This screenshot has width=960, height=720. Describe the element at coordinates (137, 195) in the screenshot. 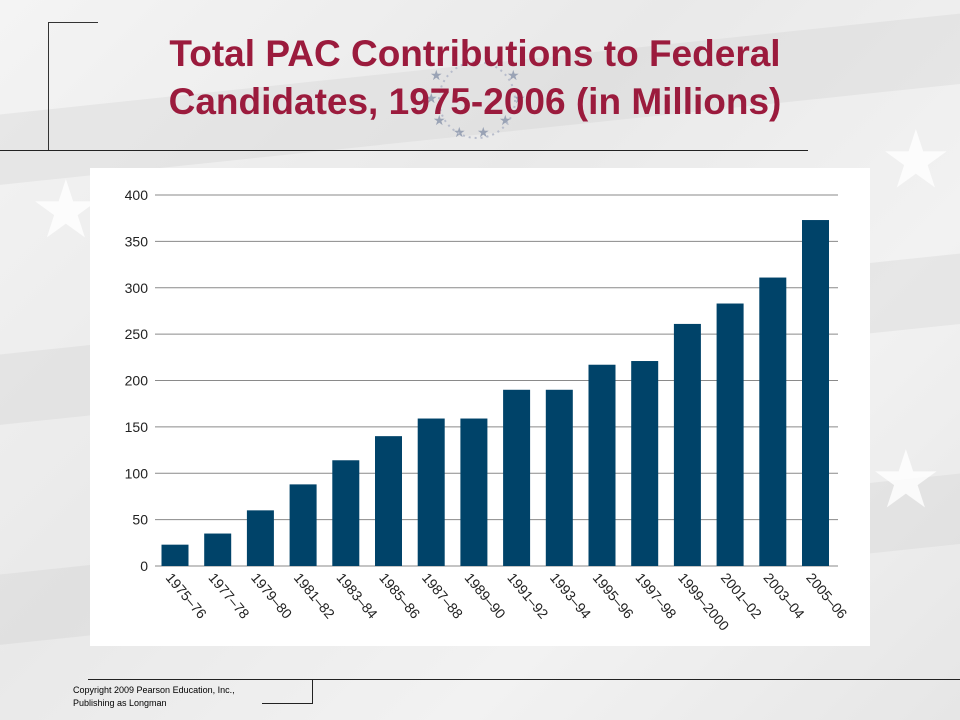

I see `y-tick-label: 400` at that location.